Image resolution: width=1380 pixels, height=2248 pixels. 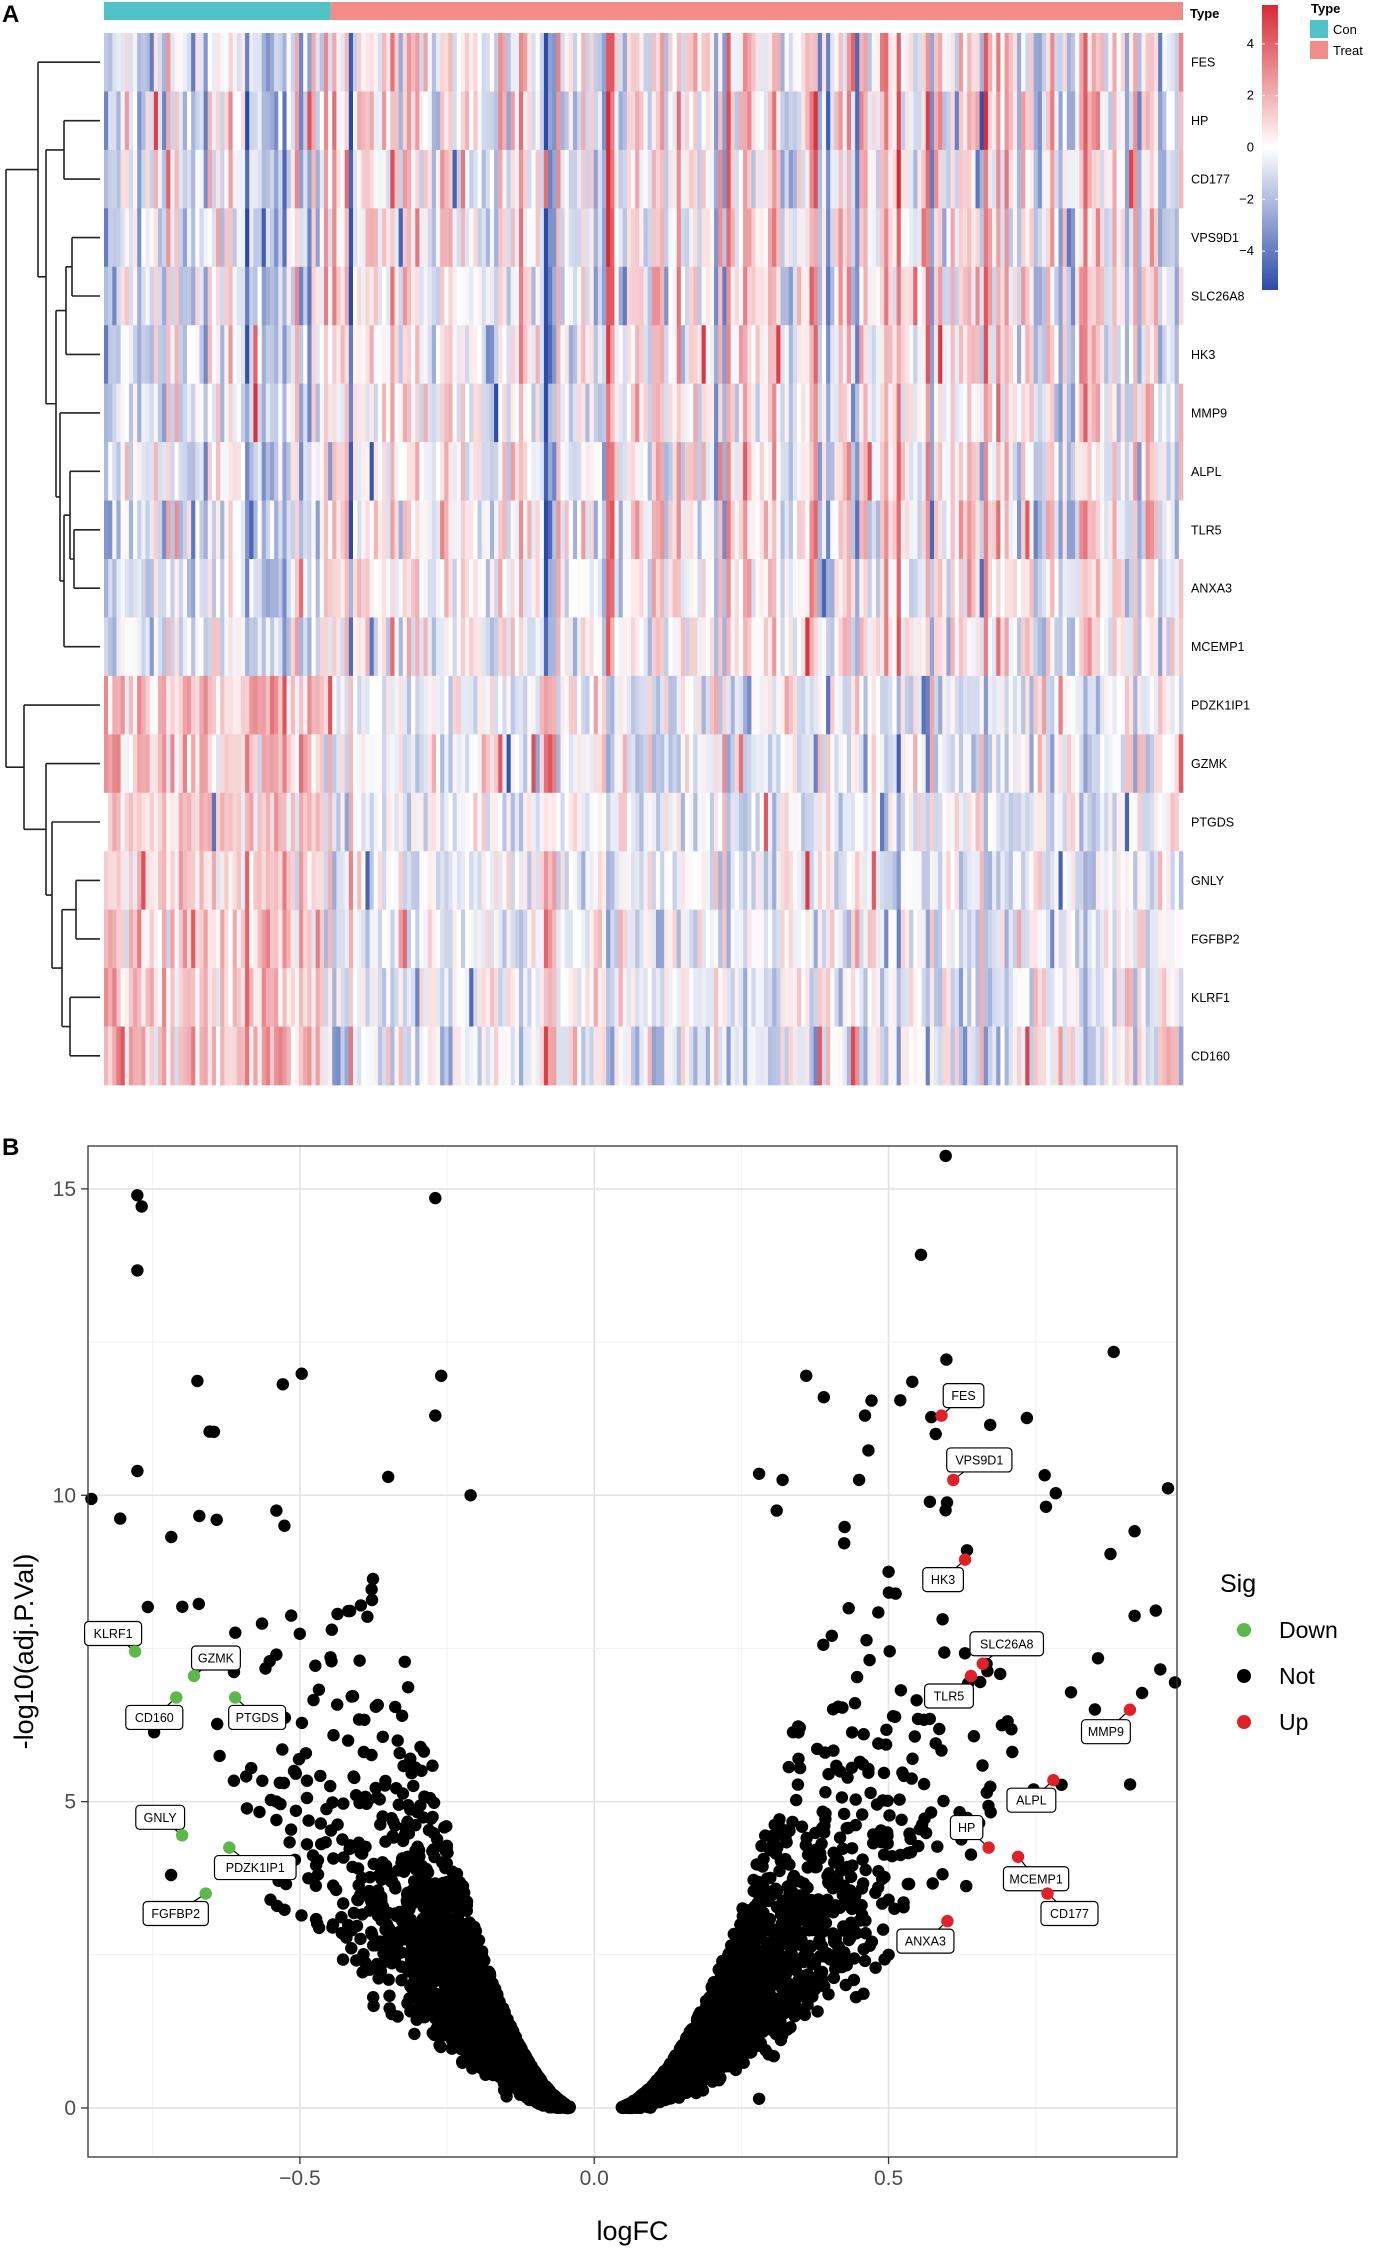 I want to click on dendrogram-branch, so click(x=81, y=149).